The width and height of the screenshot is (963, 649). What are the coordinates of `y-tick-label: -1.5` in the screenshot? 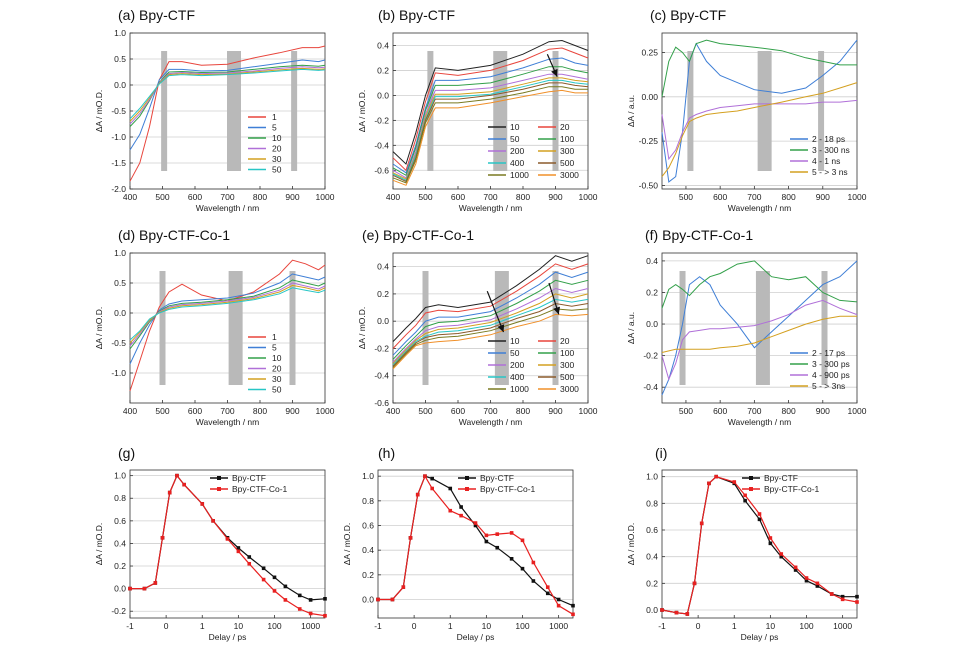 It's located at (118, 163).